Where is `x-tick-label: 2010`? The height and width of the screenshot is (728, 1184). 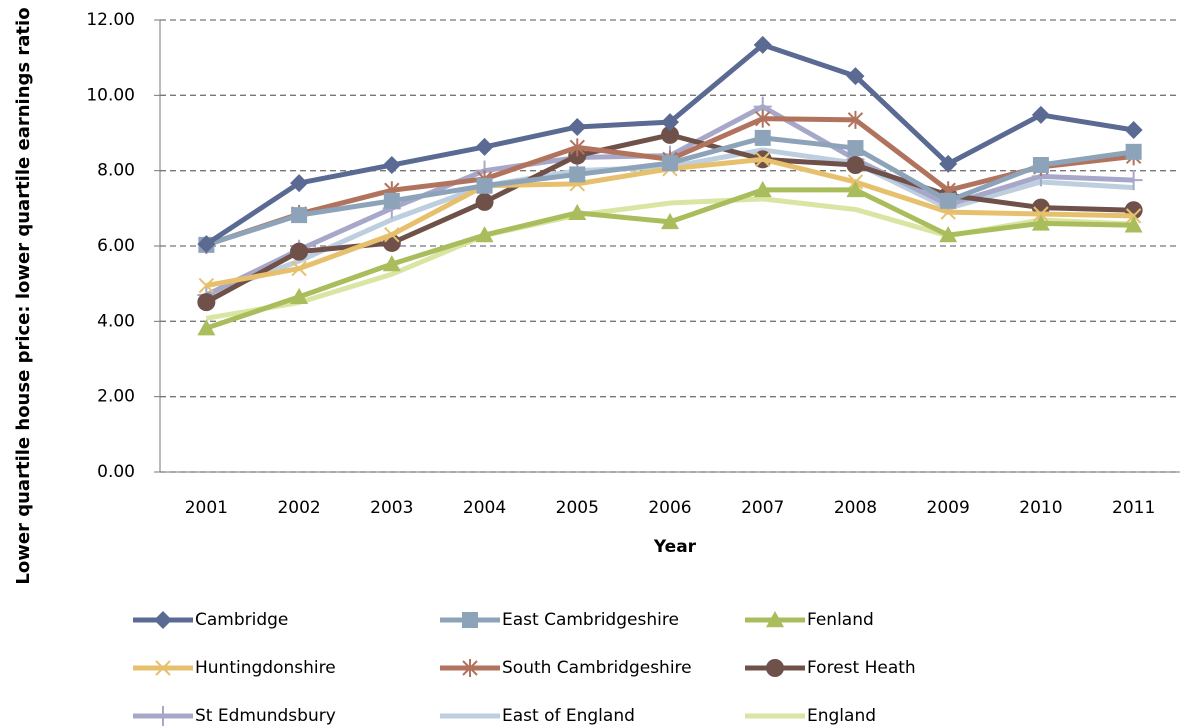 x-tick-label: 2010 is located at coordinates (1040, 508).